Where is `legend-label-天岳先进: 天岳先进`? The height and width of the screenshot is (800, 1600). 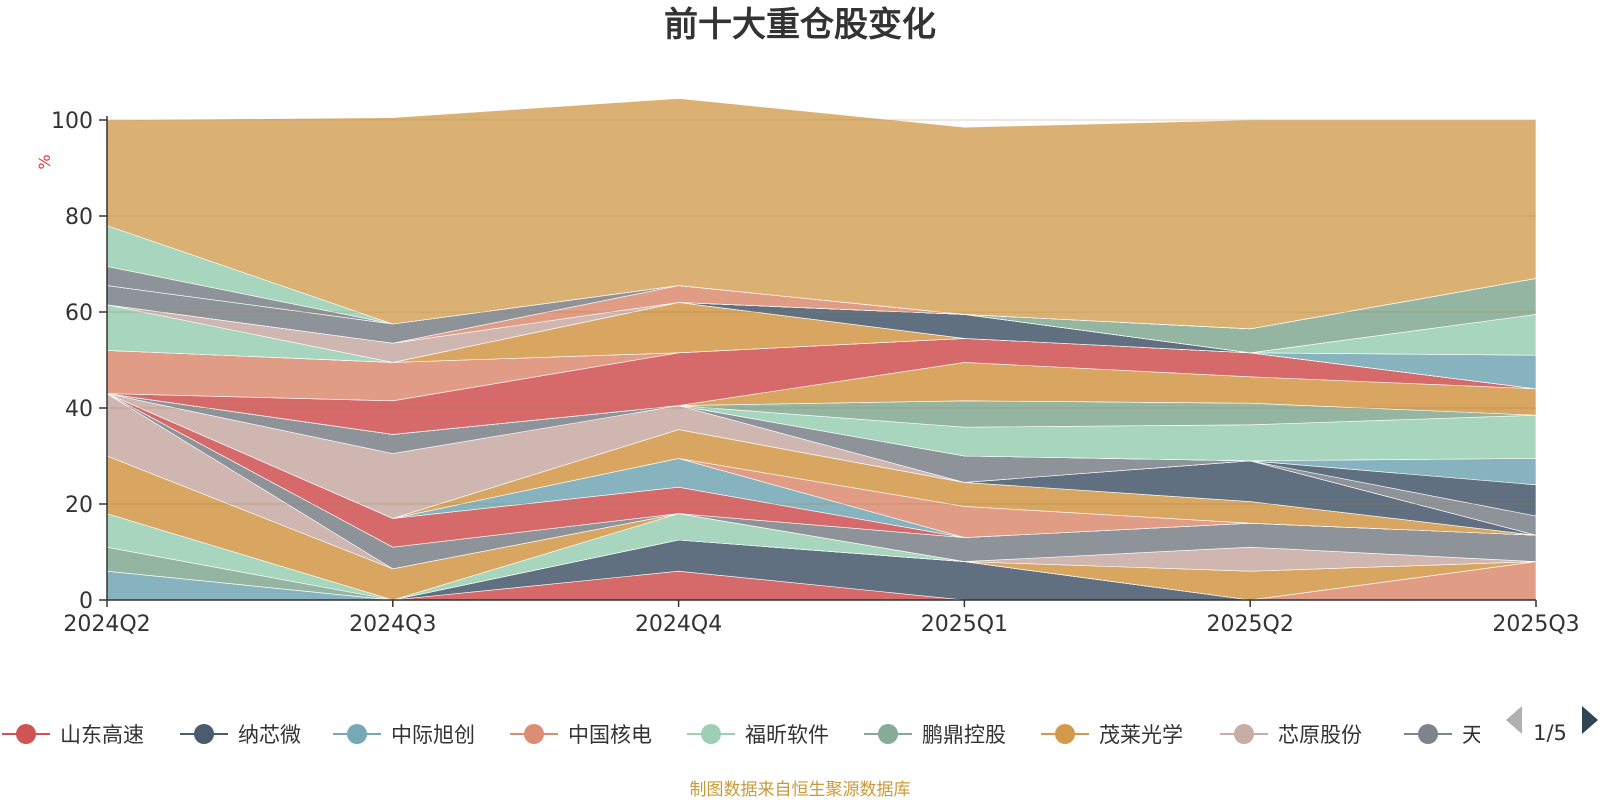
legend-label-天岳先进: 天岳先进 is located at coordinates (1504, 735).